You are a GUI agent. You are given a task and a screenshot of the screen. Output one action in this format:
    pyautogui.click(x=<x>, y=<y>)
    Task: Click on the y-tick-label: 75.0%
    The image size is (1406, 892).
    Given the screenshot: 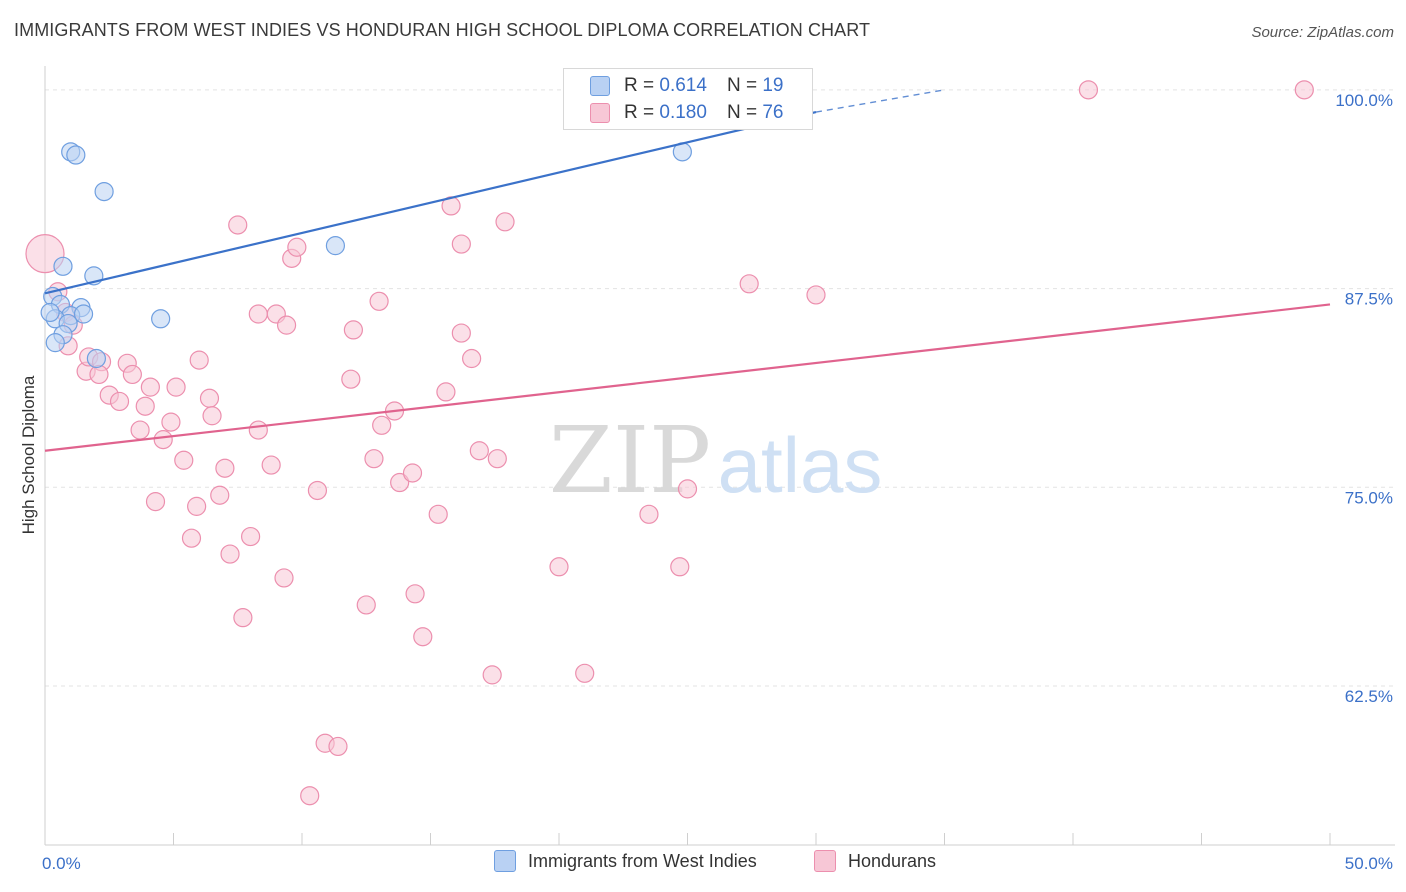 What is the action you would take?
    pyautogui.click(x=1369, y=497)
    